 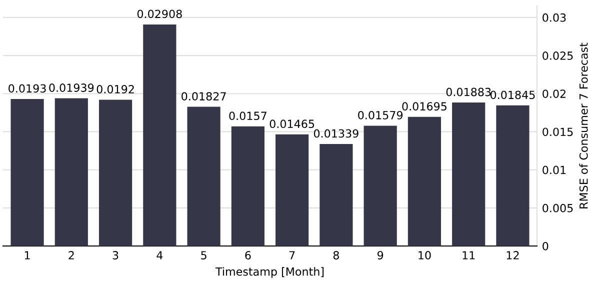 I want to click on data-label: 0.01939, so click(x=71, y=88).